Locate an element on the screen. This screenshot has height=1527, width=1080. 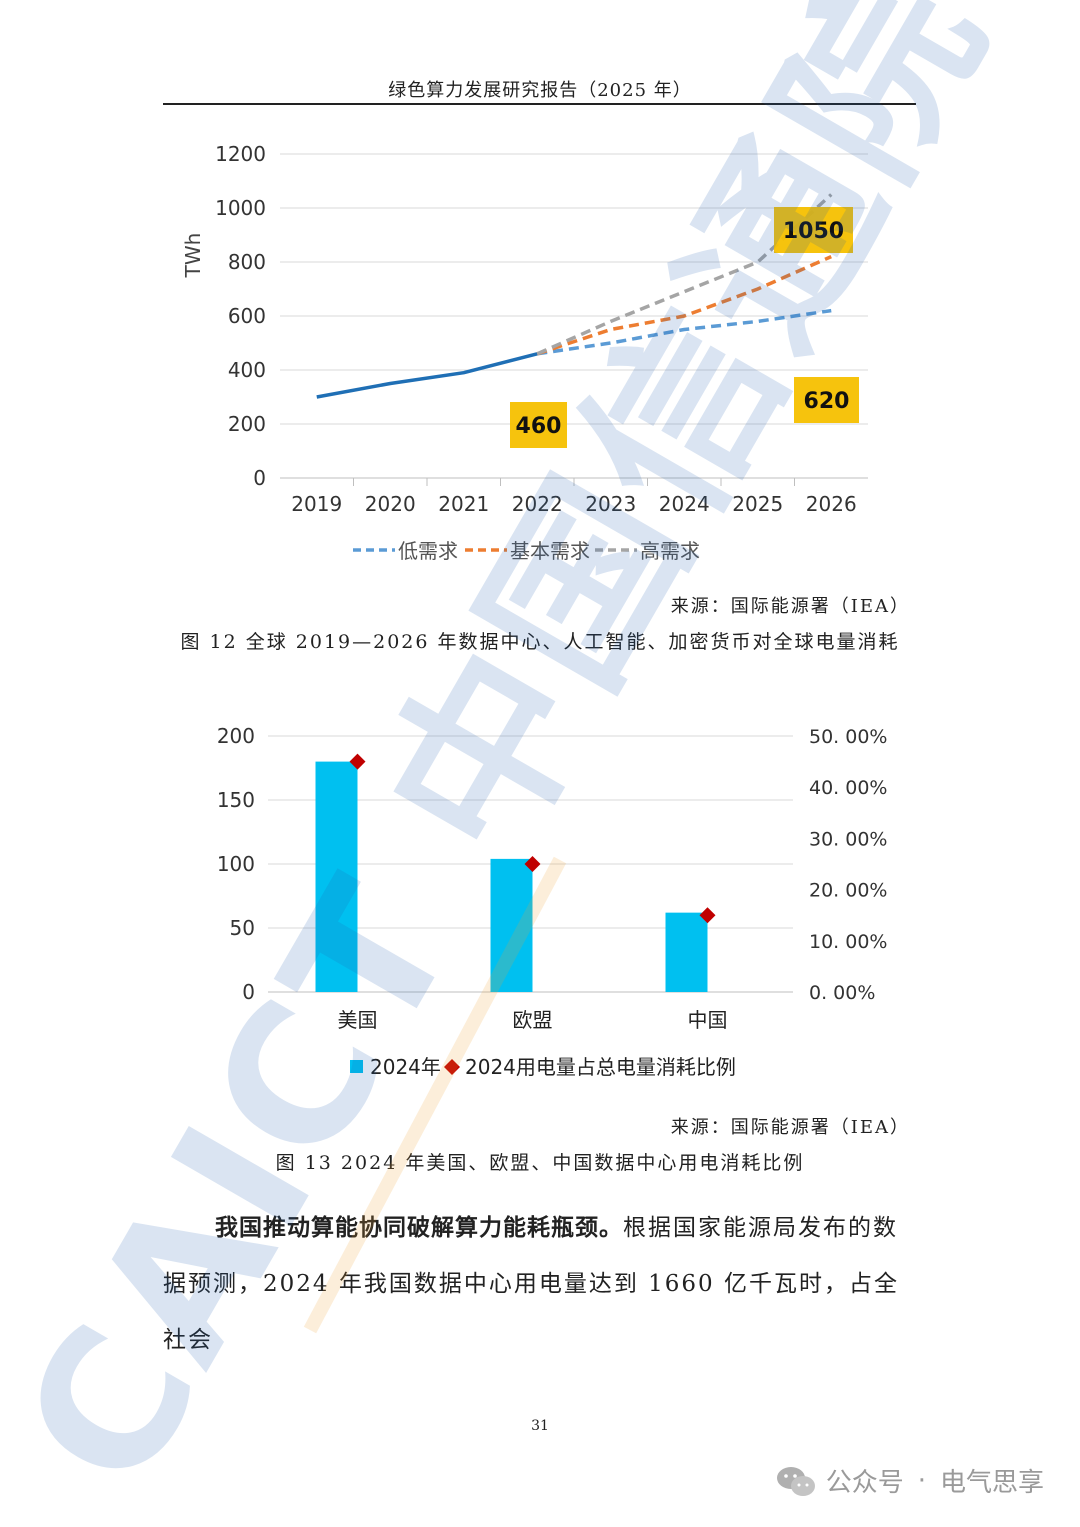
wechat-icon is located at coordinates (795, 1481).